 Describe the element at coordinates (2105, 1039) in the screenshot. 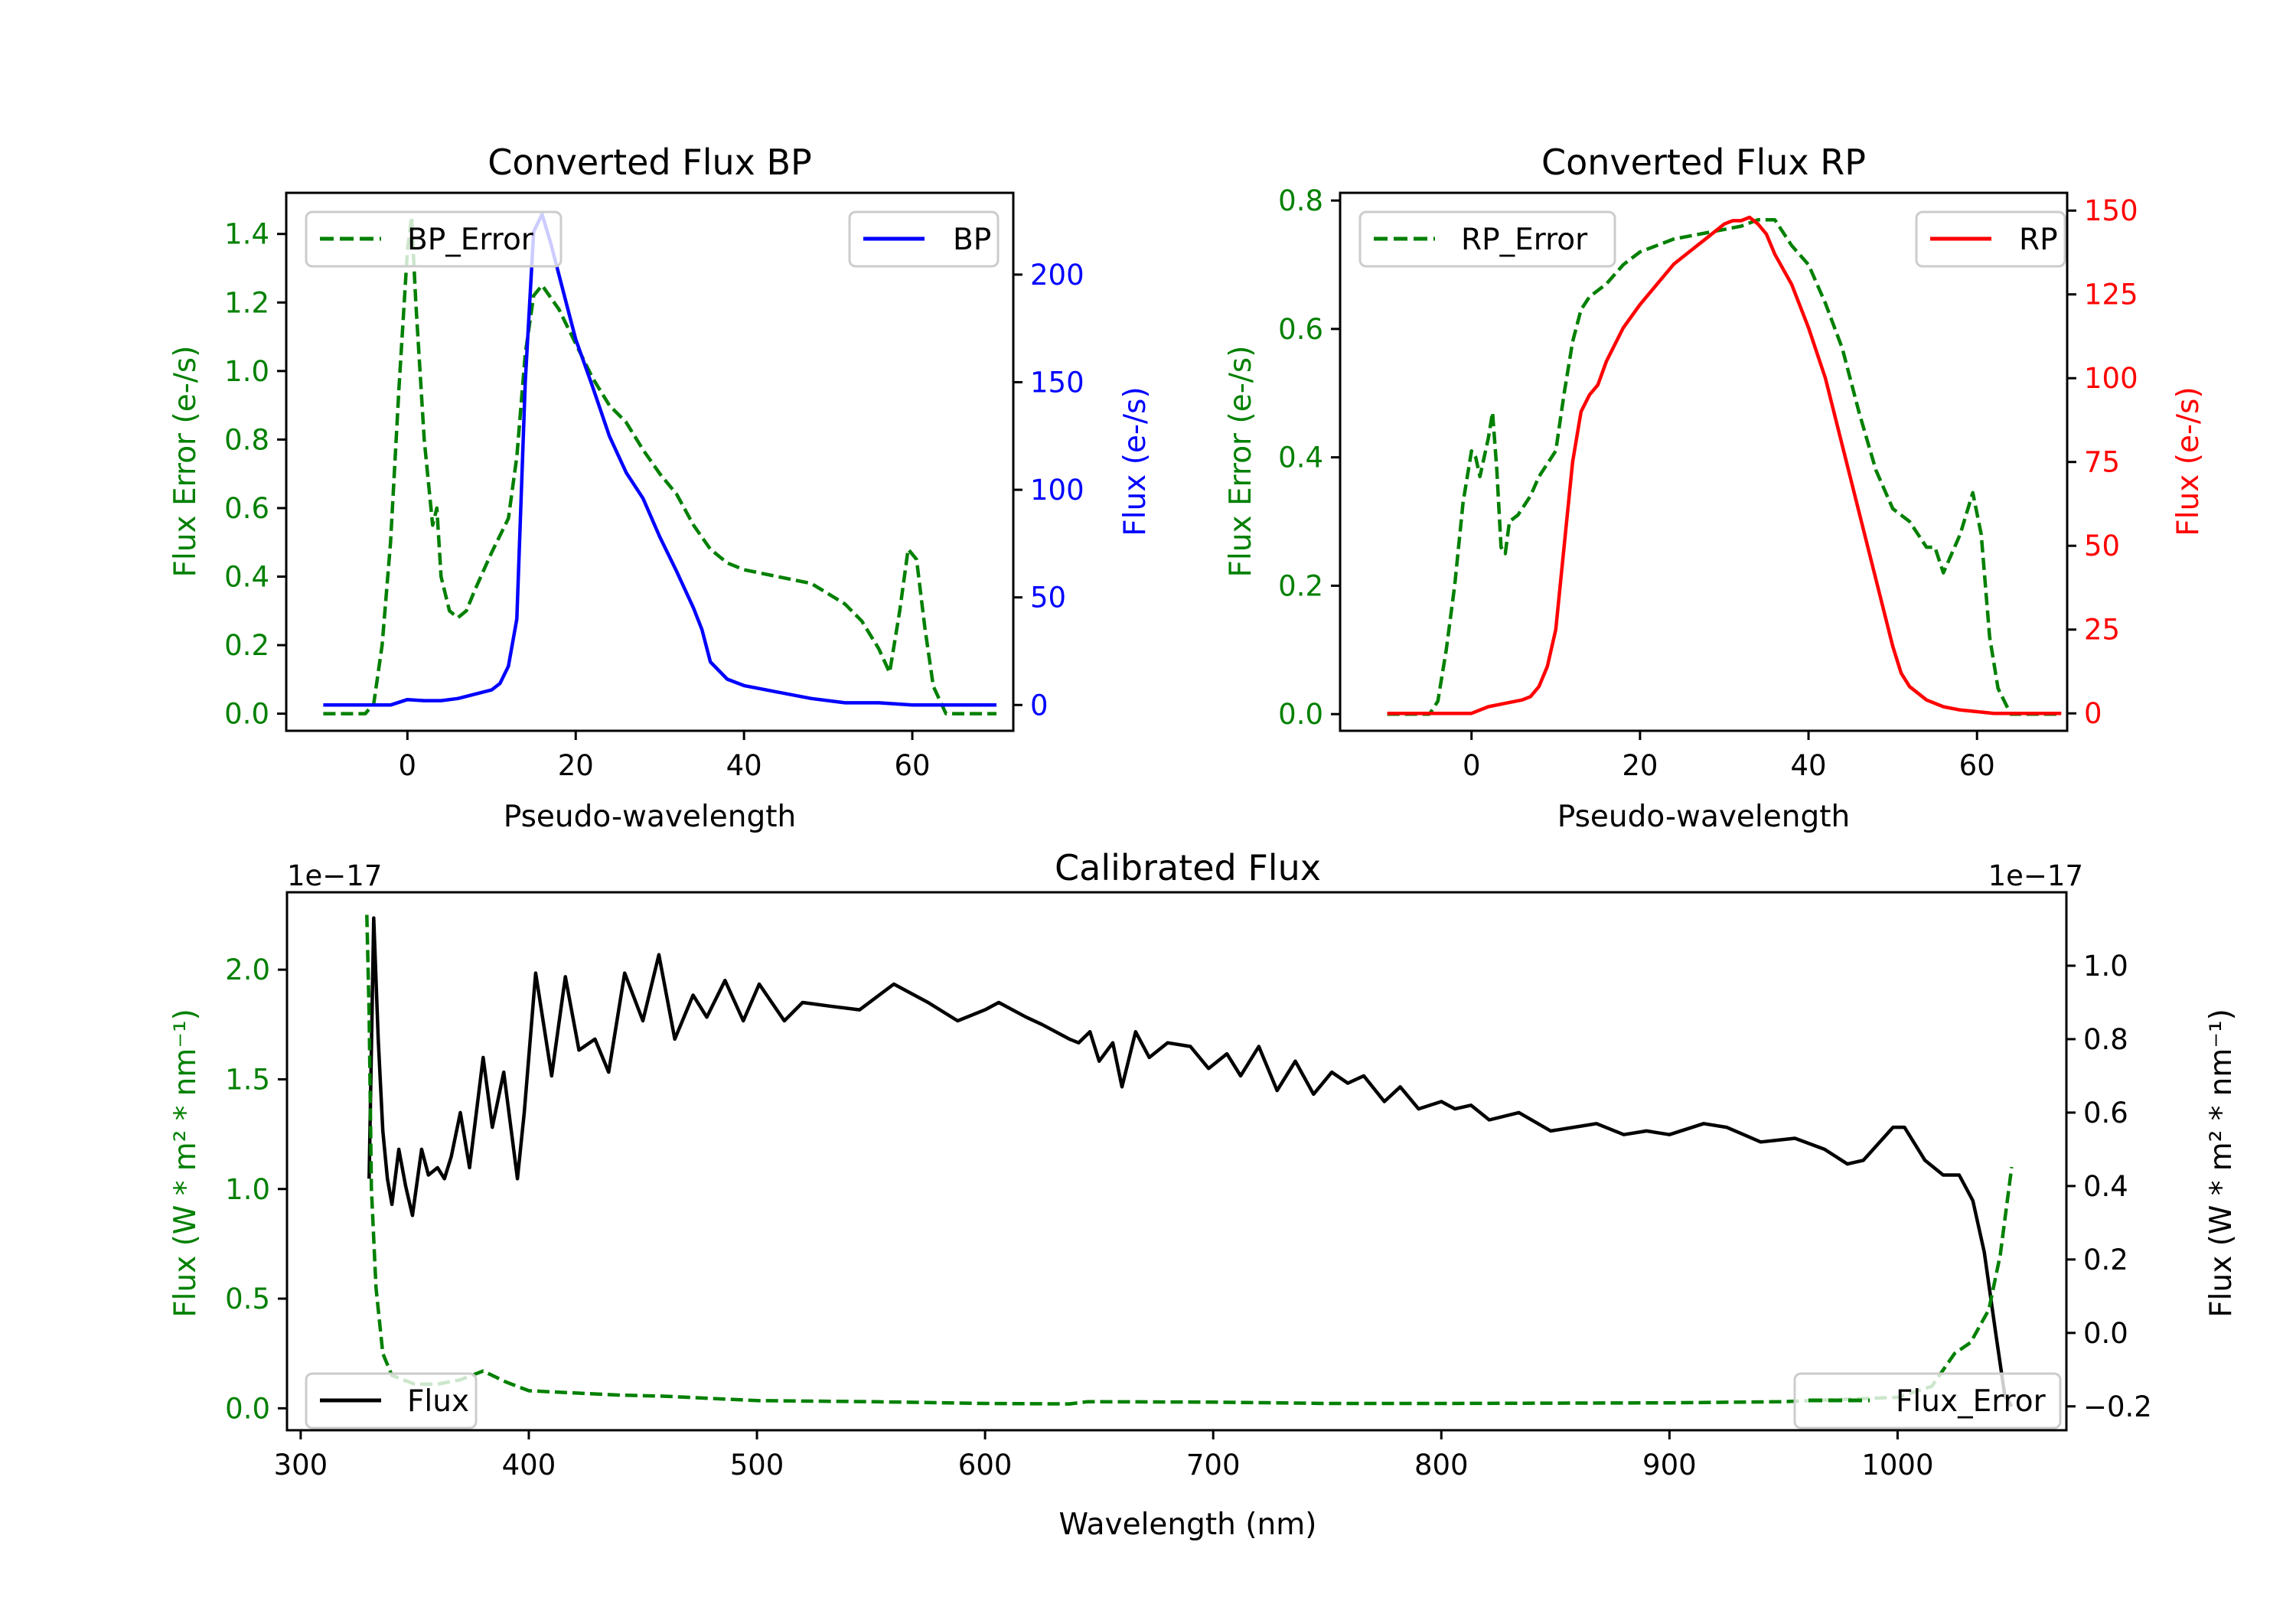

I see `right-y-tick-label: 0.8` at that location.